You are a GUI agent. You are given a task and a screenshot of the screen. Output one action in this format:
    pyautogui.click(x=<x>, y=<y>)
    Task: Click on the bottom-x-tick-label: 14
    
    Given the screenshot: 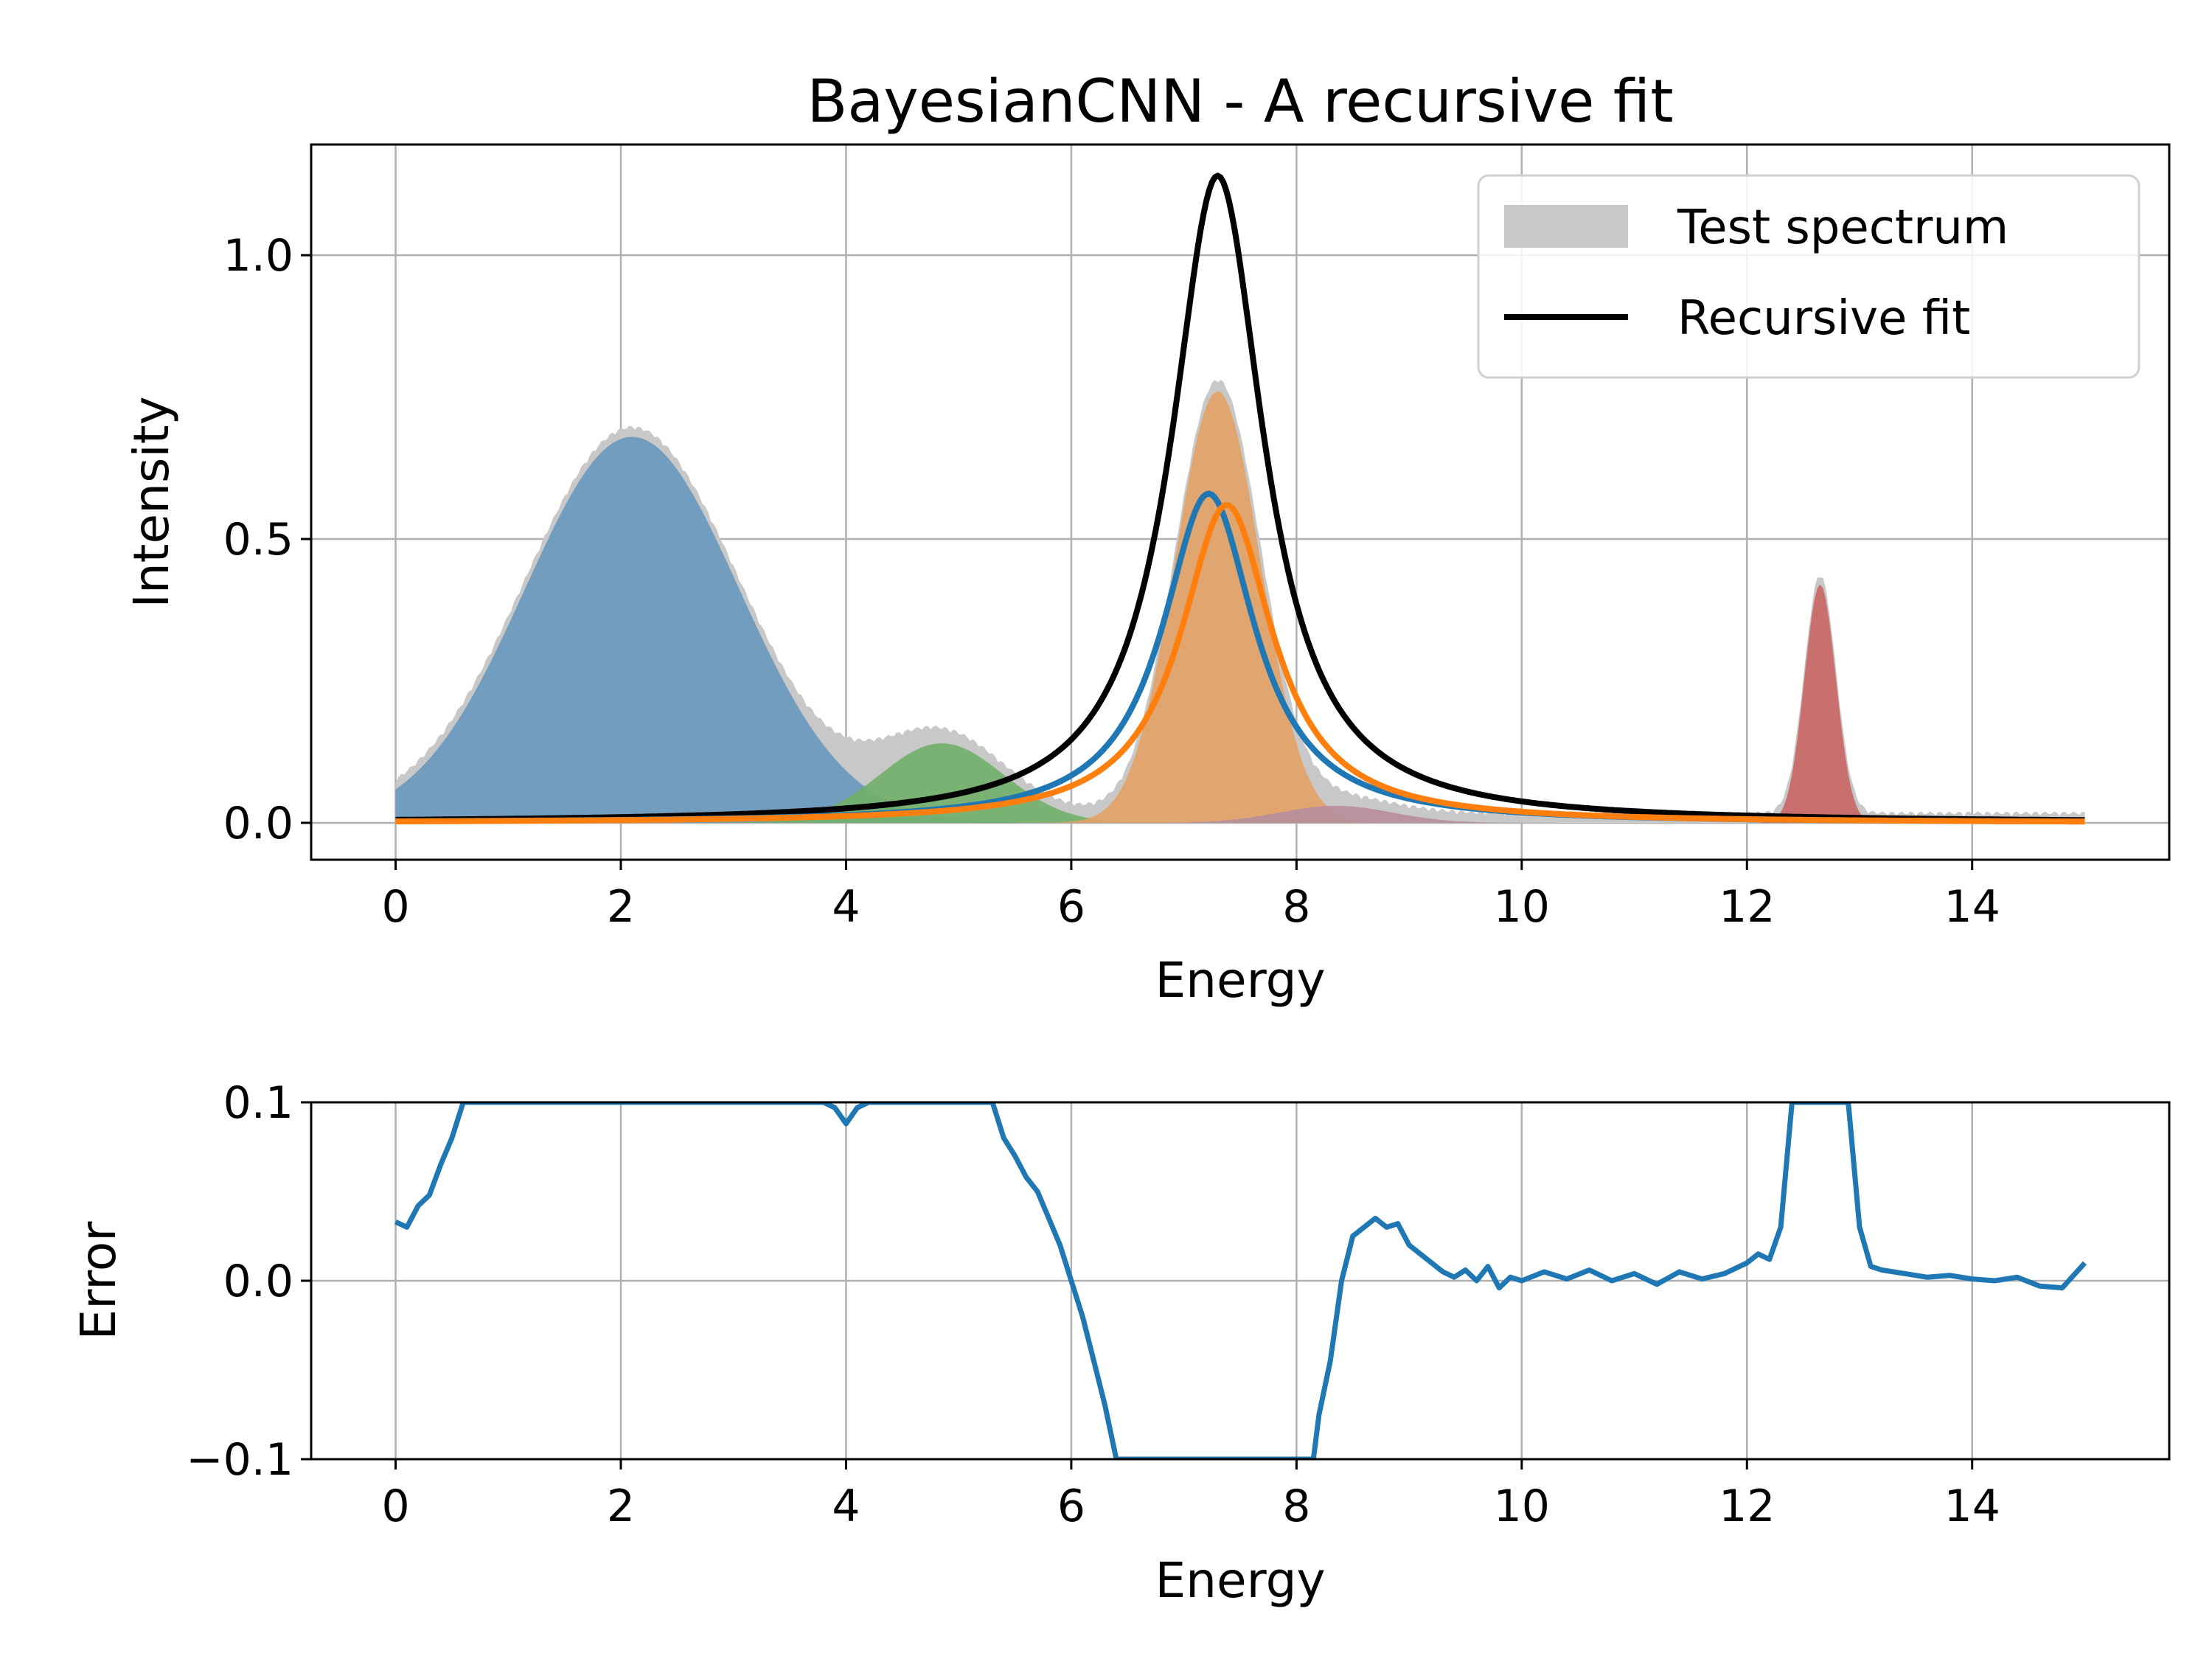 What is the action you would take?
    pyautogui.click(x=1972, y=1506)
    